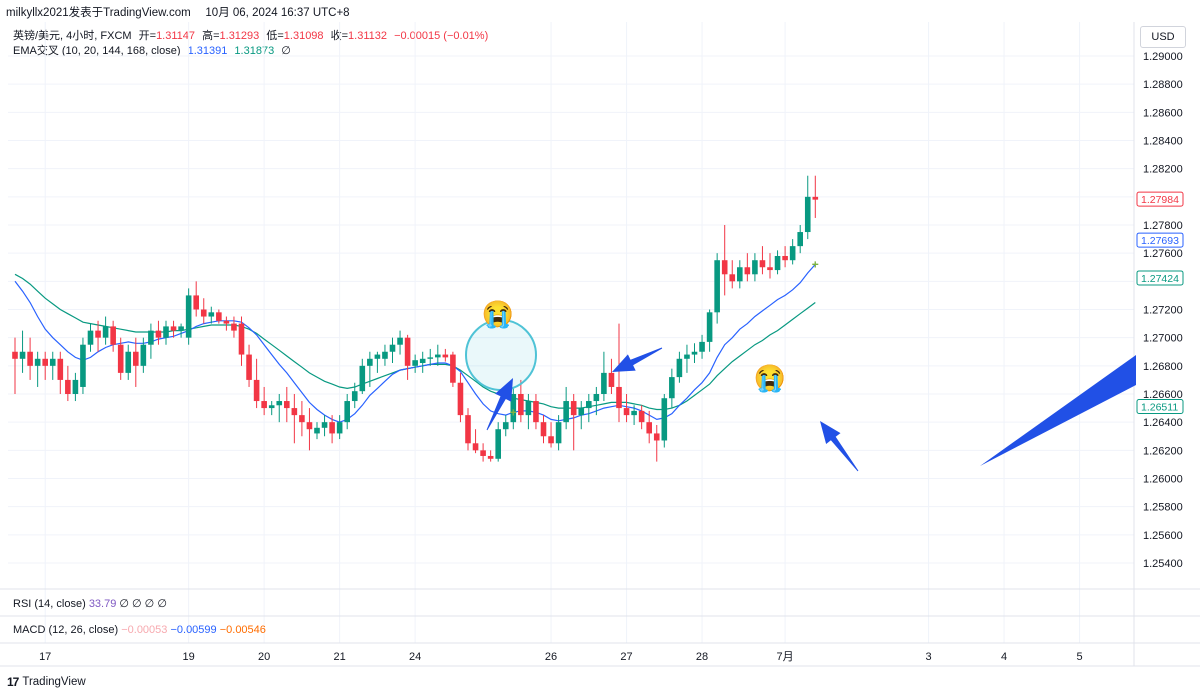 This screenshot has height=696, width=1200. I want to click on x-tick-label: 24, so click(415, 657).